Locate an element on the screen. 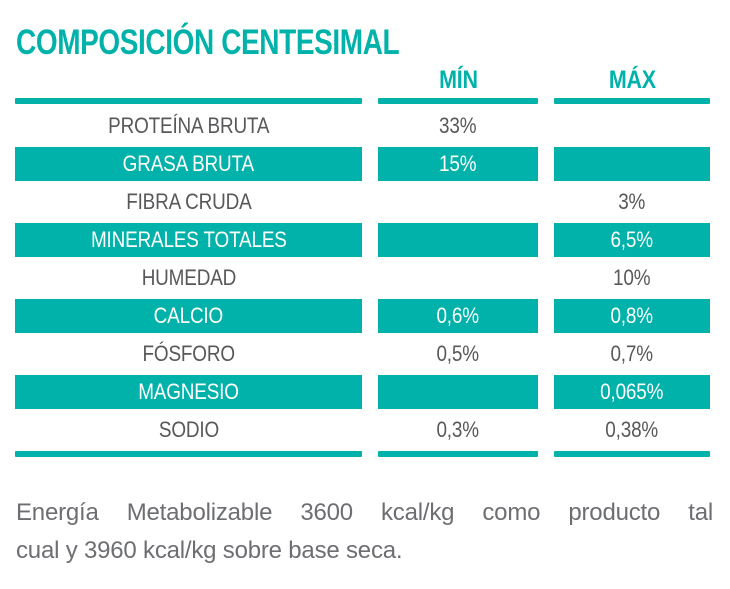 This screenshot has width=730, height=589. row-label: FIBRA CRUDA is located at coordinates (188, 201).